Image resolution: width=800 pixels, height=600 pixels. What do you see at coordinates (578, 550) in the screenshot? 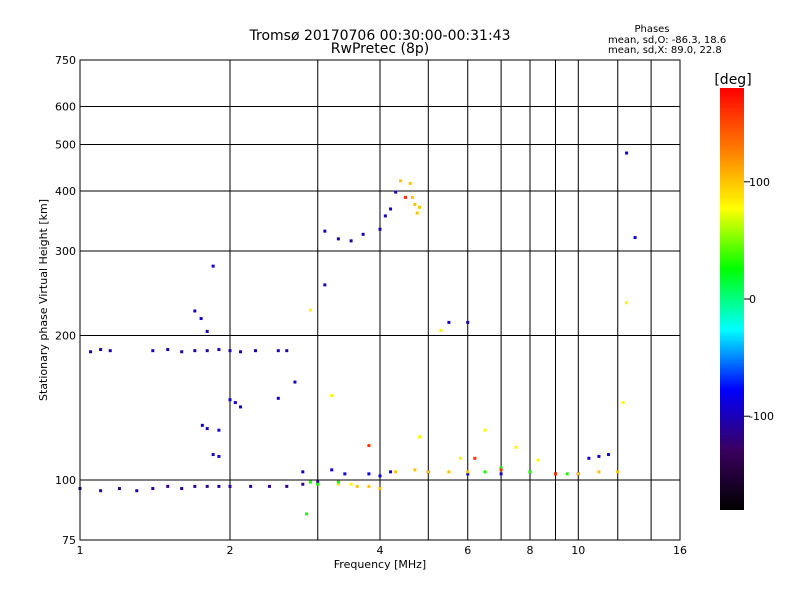
I see `x-tick-label: 10` at bounding box center [578, 550].